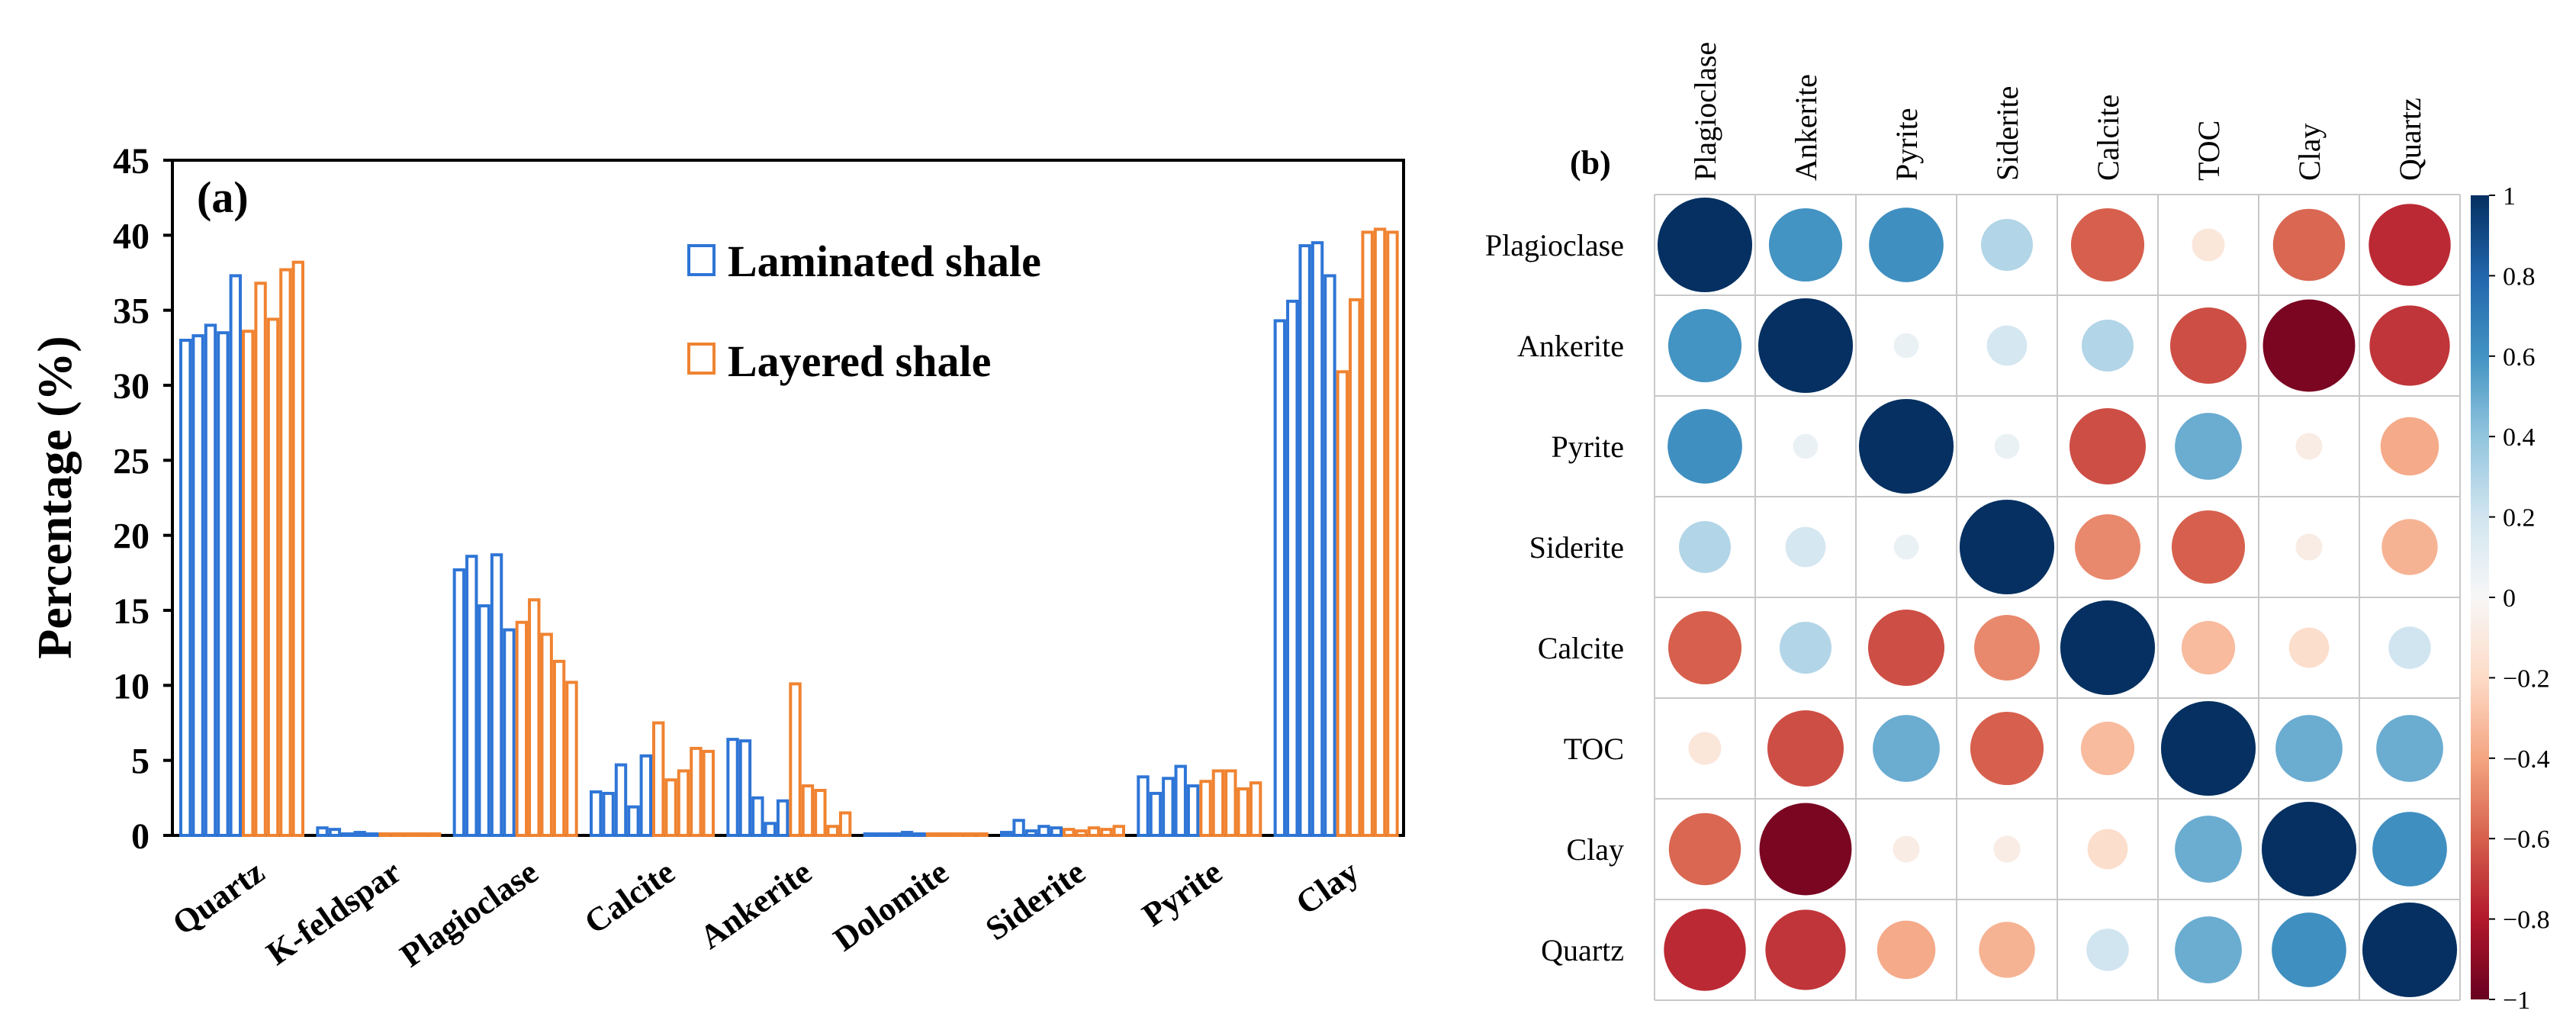 Image resolution: width=2576 pixels, height=1033 pixels. Describe the element at coordinates (2526, 759) in the screenshot. I see `colorbar-tick-label: −0.4` at that location.